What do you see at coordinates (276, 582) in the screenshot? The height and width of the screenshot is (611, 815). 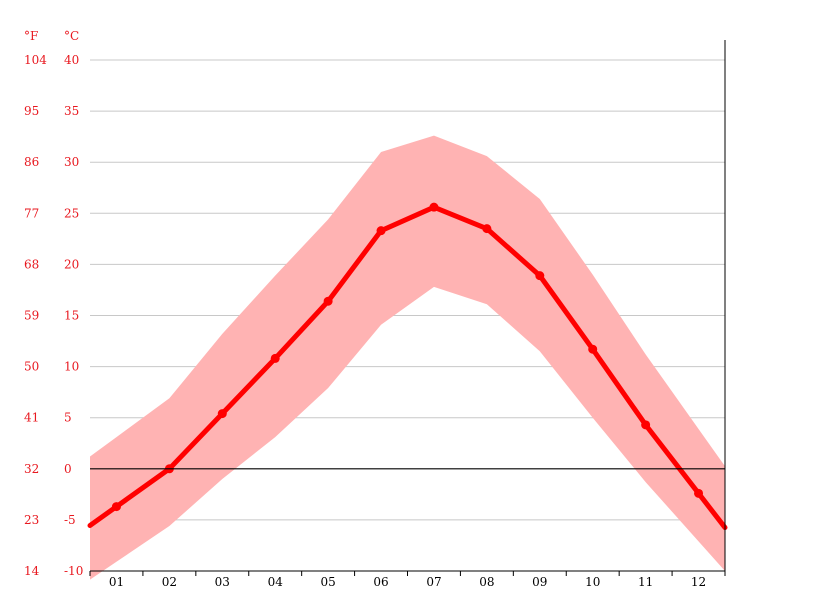 I see `x-tick-label: 04` at bounding box center [276, 582].